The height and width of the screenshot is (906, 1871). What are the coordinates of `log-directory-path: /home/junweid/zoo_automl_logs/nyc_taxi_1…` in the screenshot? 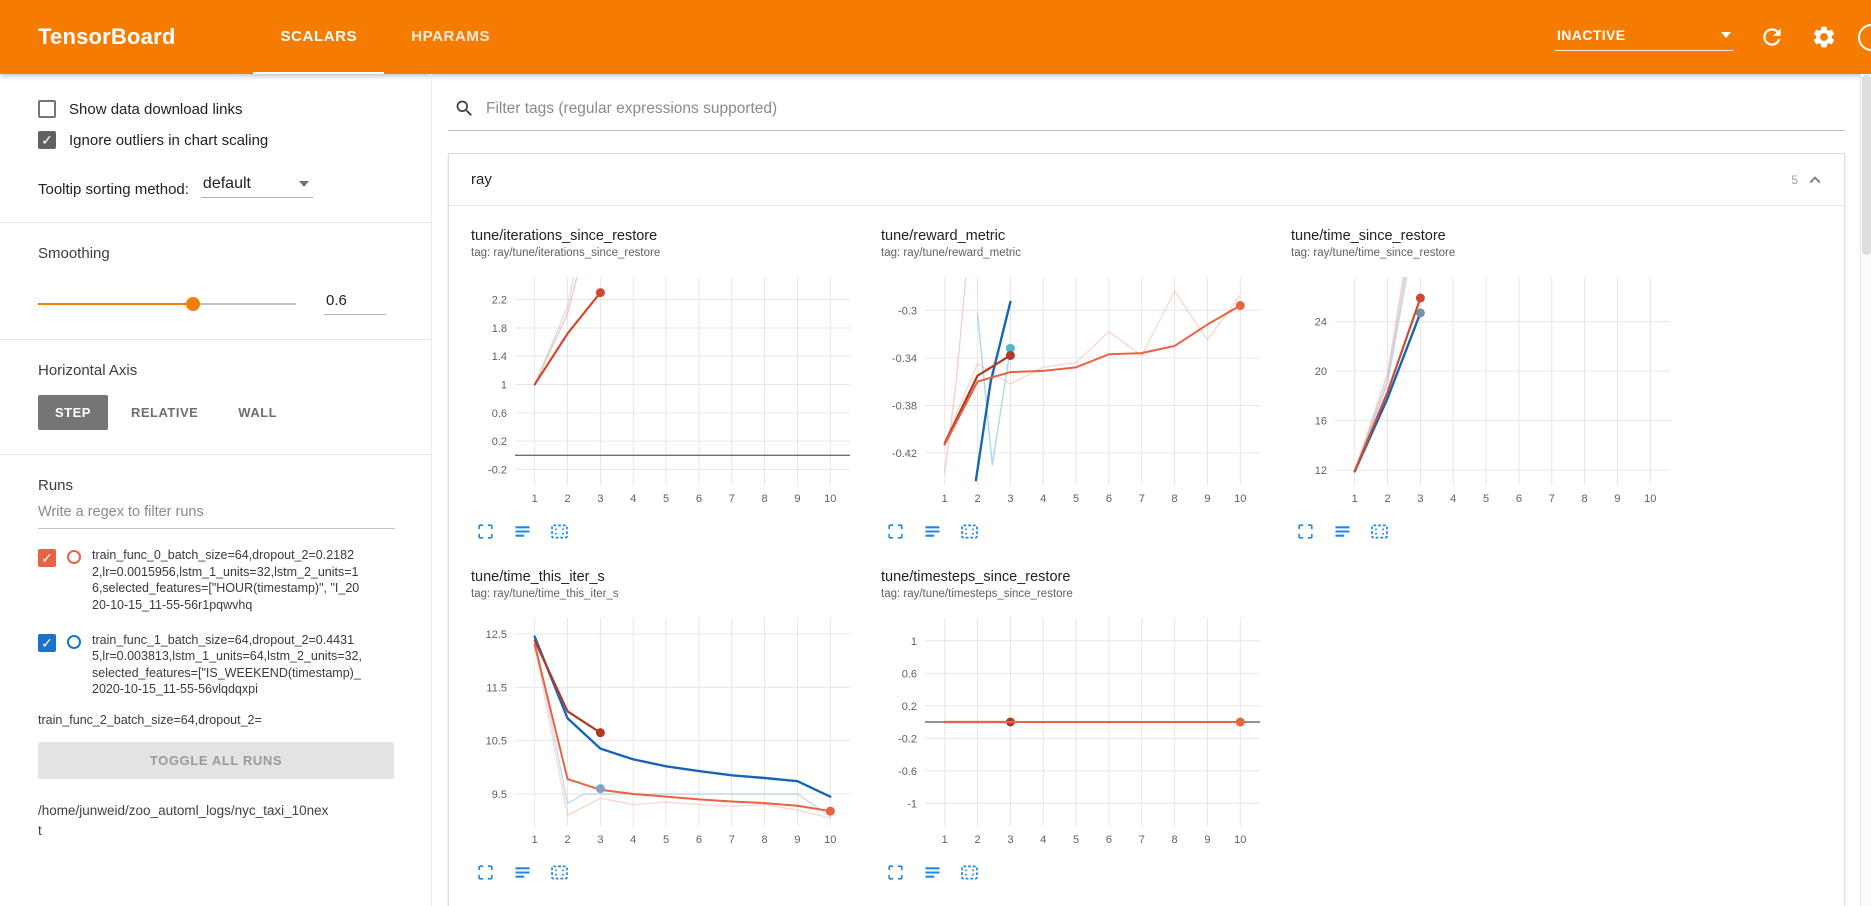 It's located at (183, 820).